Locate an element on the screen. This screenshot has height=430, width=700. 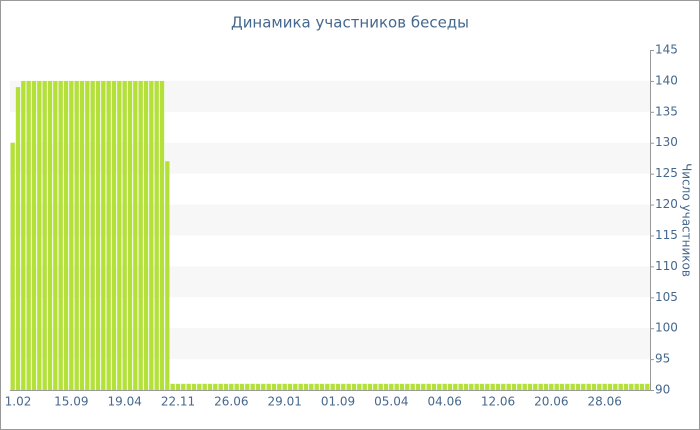
y-tick-label: 90 is located at coordinates (662, 390).